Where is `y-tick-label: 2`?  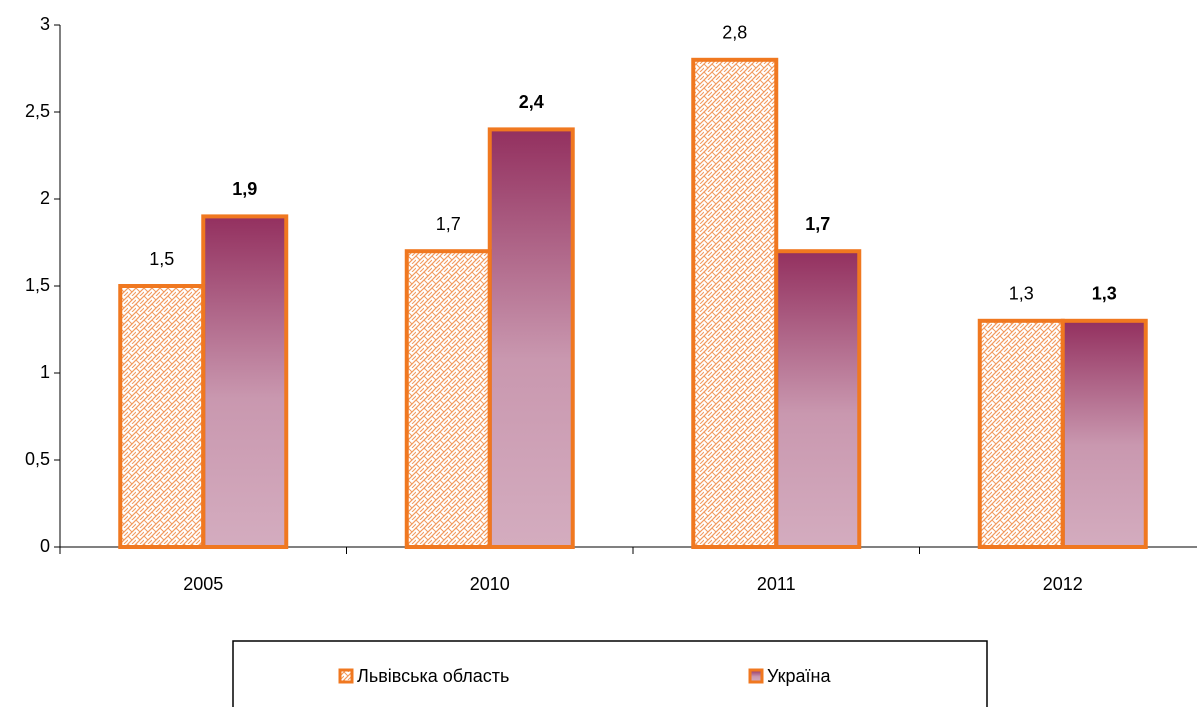
y-tick-label: 2 is located at coordinates (45, 198).